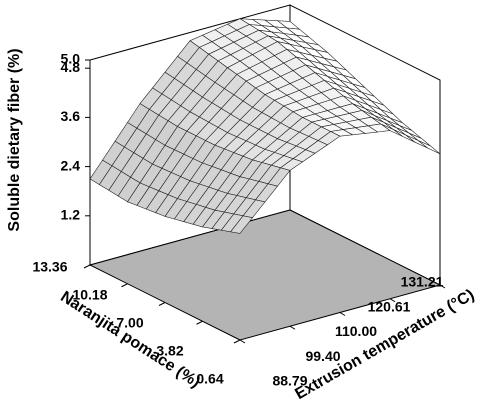 The image size is (500, 407). Describe the element at coordinates (14, 139) in the screenshot. I see `z-axis-label: Soluble dietary fiber (%)` at that location.